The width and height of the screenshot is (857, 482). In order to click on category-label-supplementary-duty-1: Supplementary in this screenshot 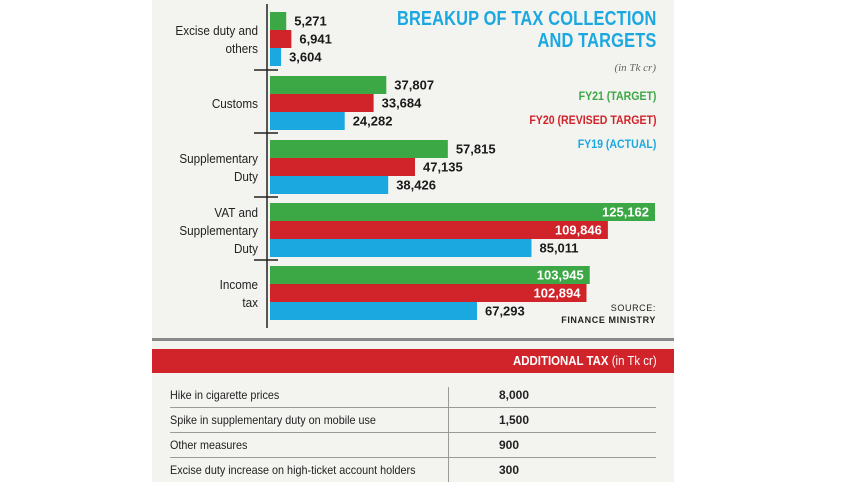, I will do `click(218, 158)`.